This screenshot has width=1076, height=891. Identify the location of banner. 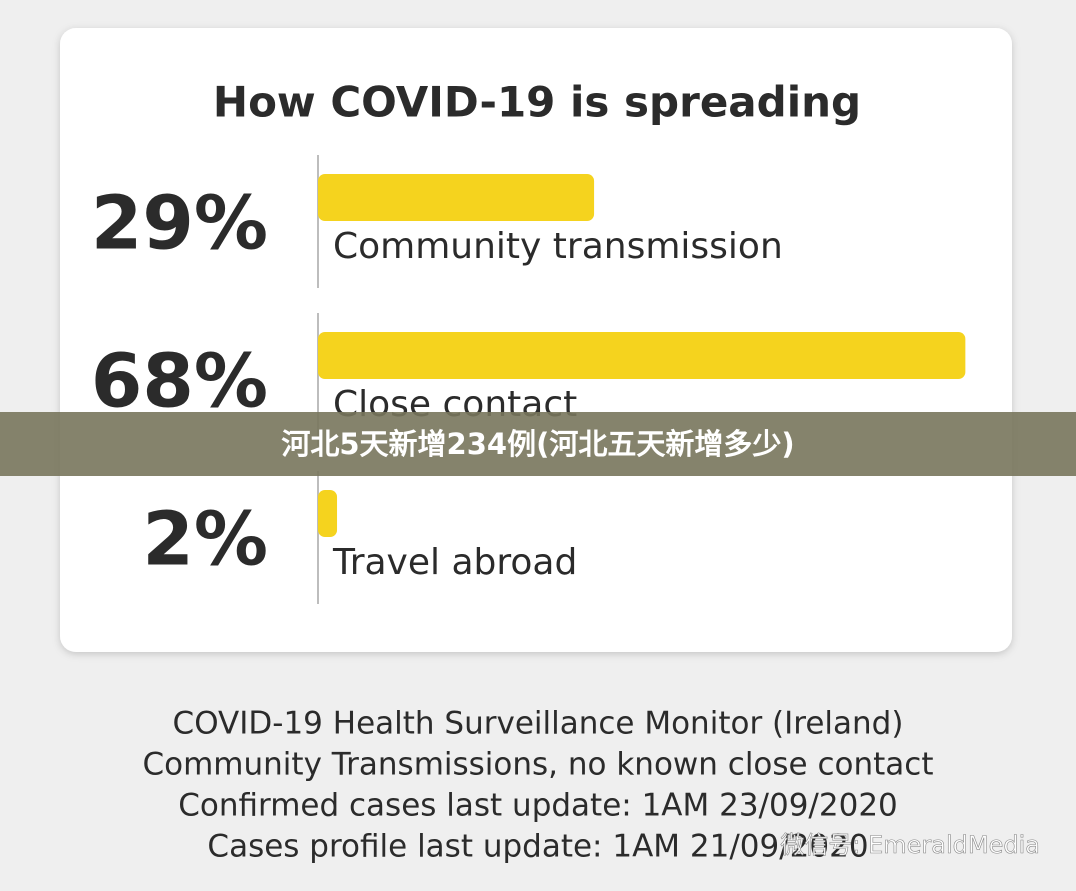
(538, 444).